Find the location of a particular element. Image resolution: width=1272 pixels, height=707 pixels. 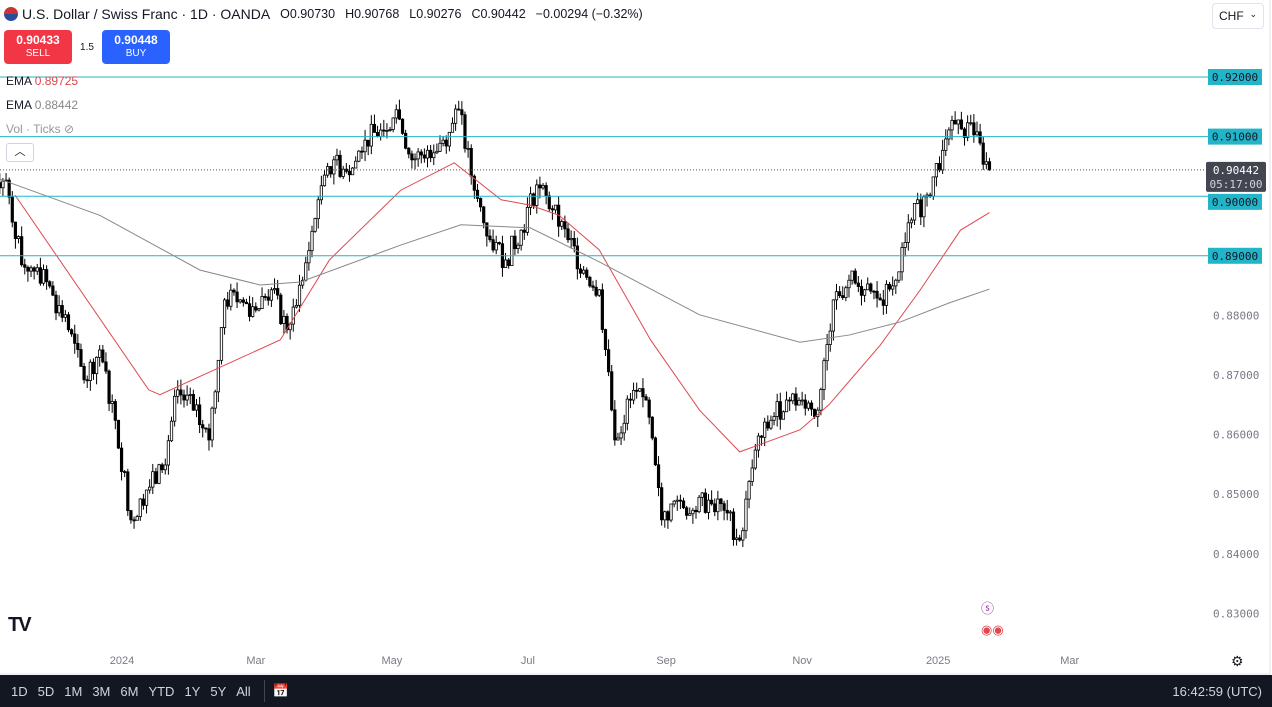

tradingview-logo: TV is located at coordinates (20, 625).